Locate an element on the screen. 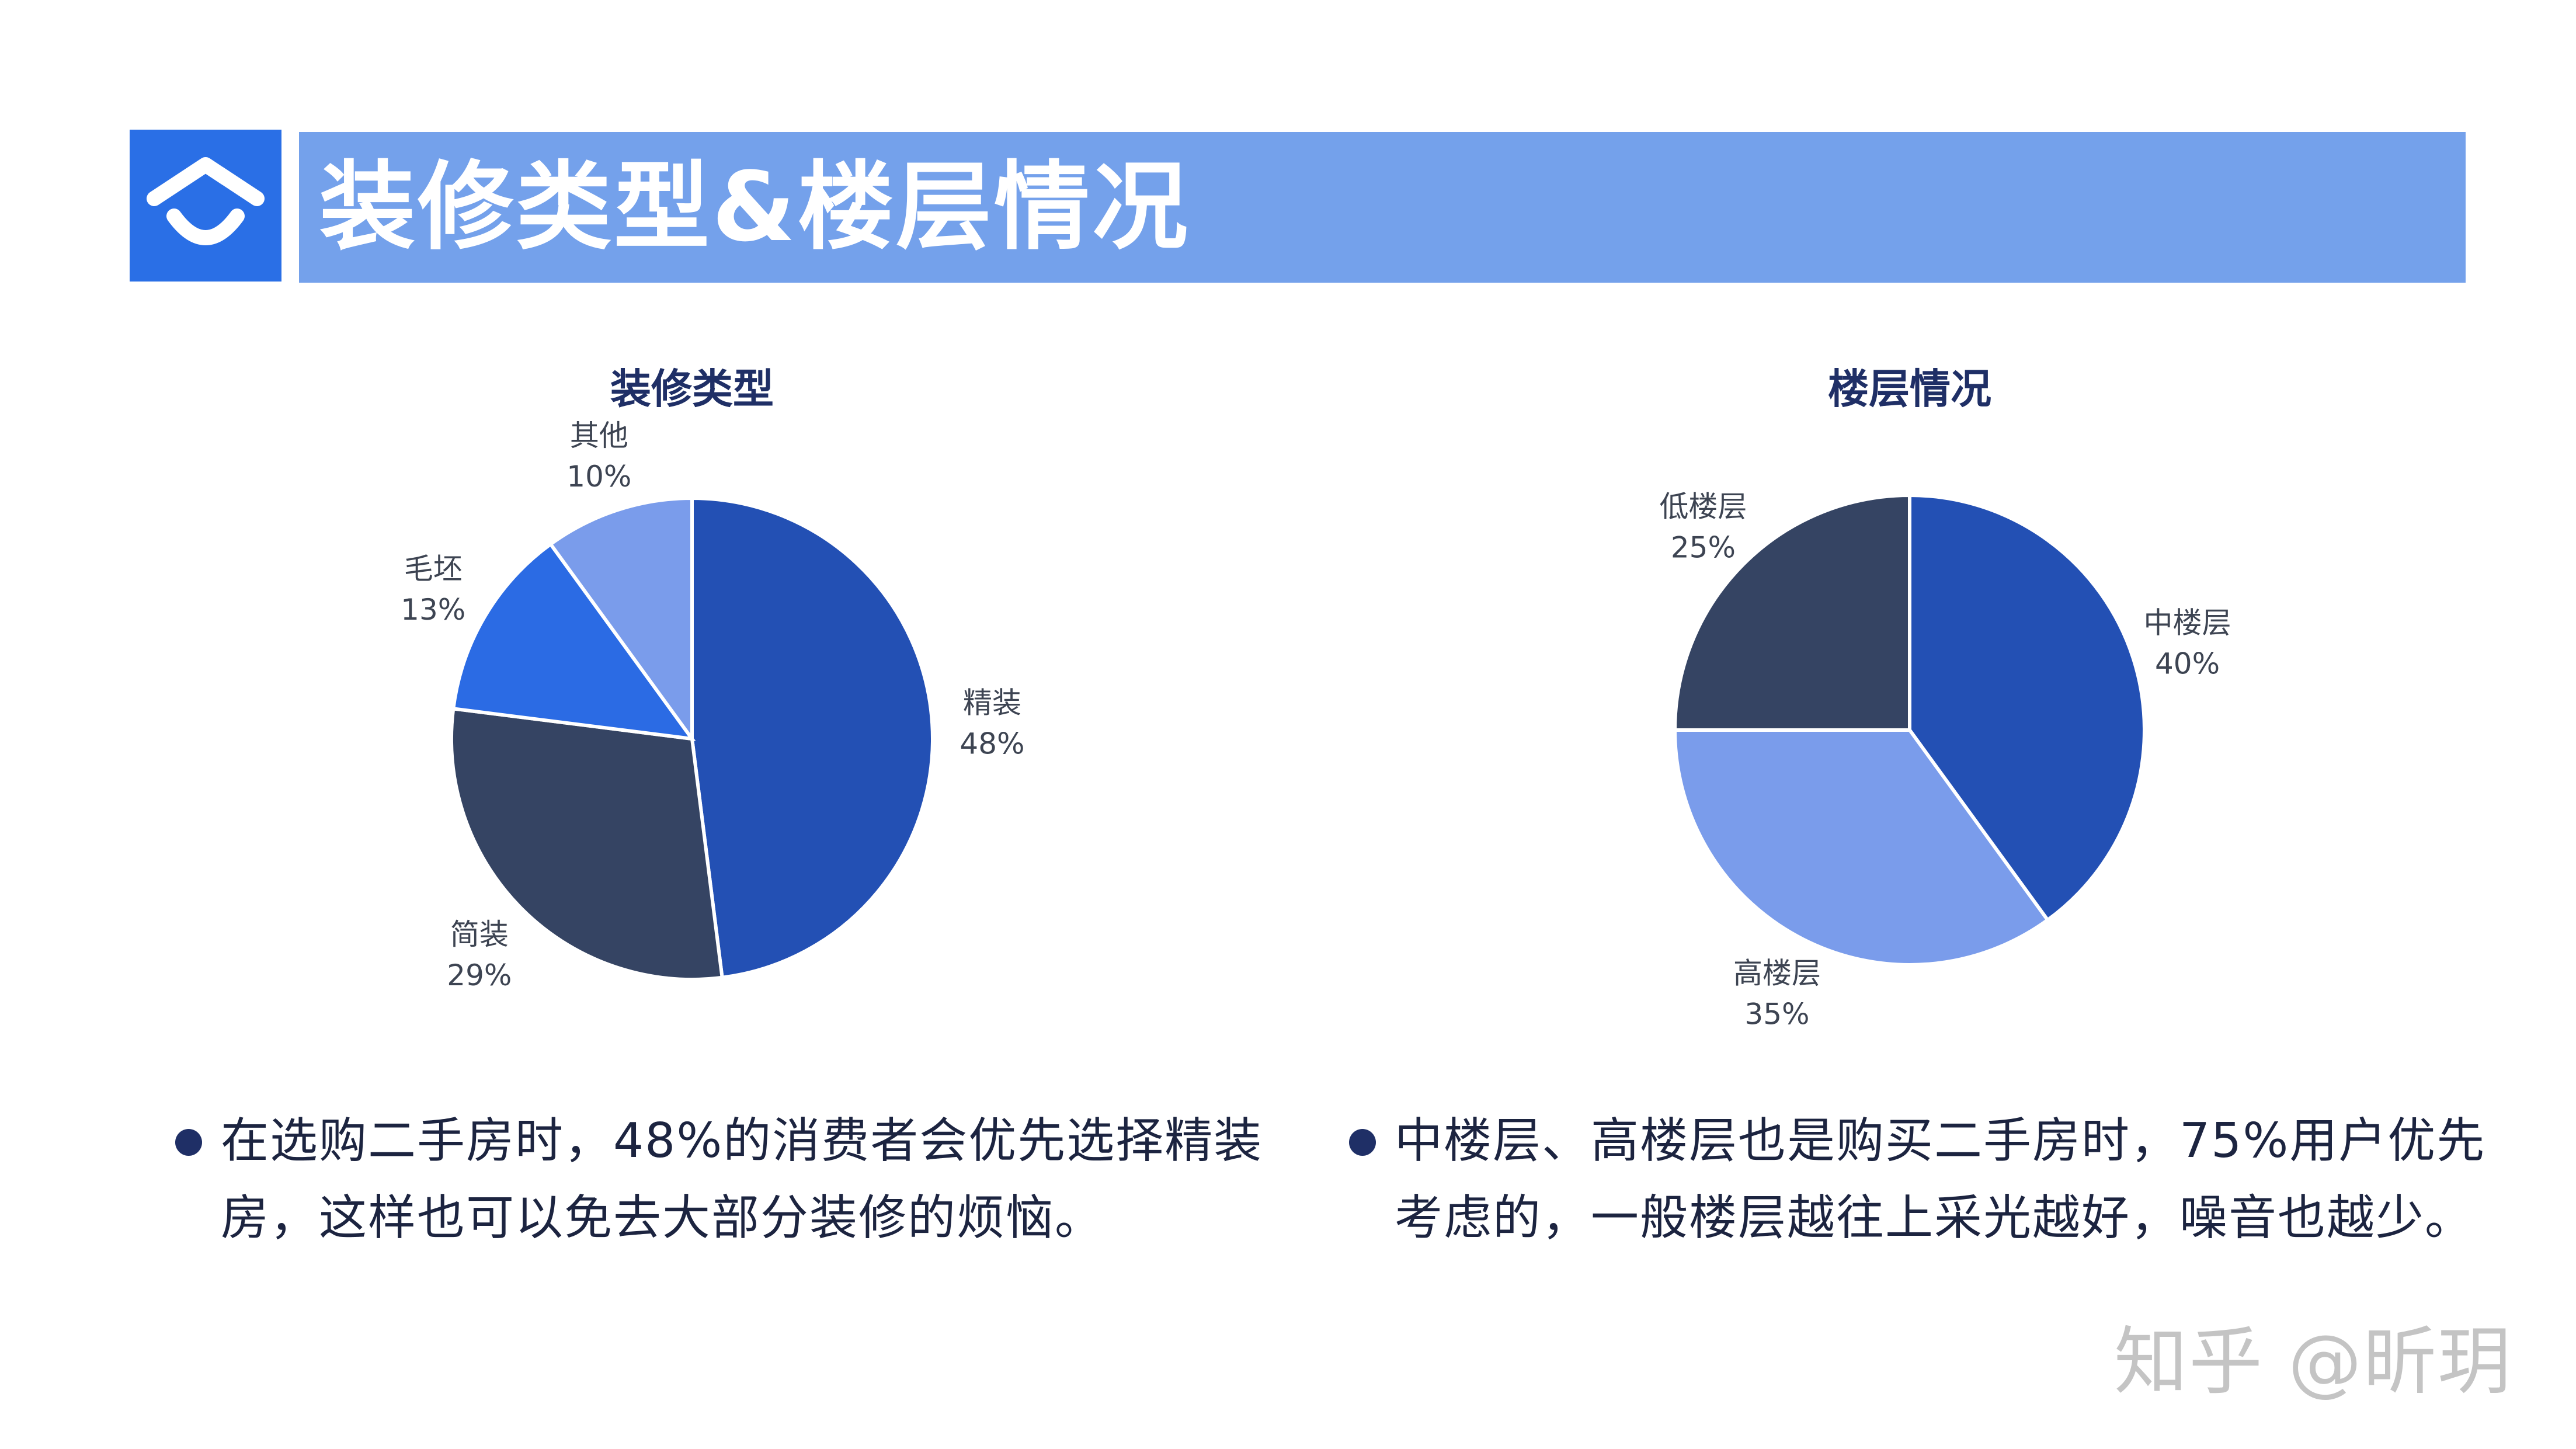 This screenshot has width=2576, height=1449. slice-label: 中楼层 is located at coordinates (2187, 623).